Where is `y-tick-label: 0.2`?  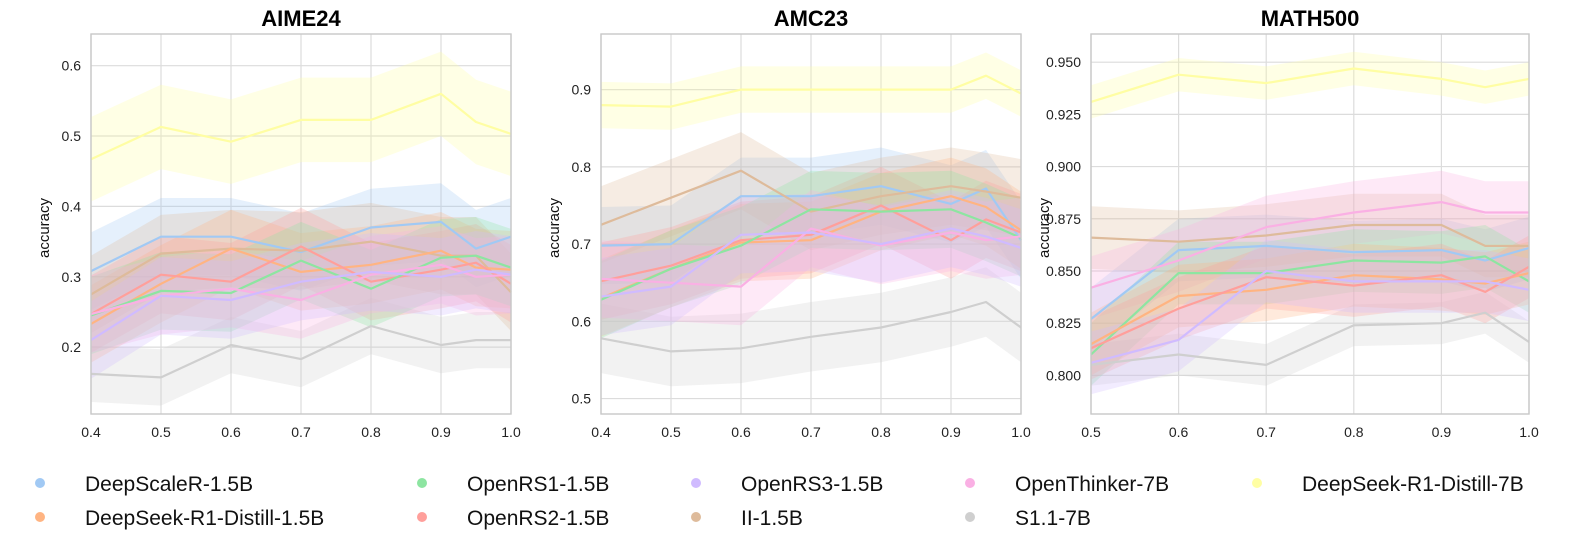
y-tick-label: 0.2 is located at coordinates (72, 347).